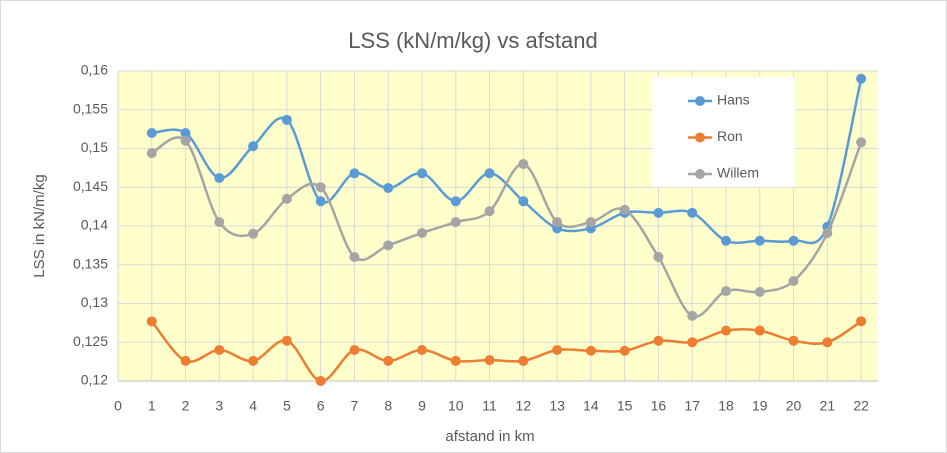 The image size is (947, 453). What do you see at coordinates (456, 406) in the screenshot?
I see `x-tick-label: 10` at bounding box center [456, 406].